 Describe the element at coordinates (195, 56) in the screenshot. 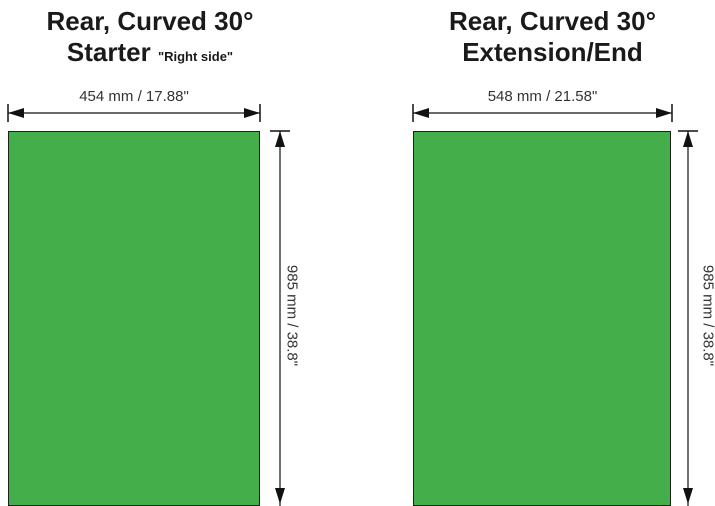

I see `title-note: "Right side"` at that location.